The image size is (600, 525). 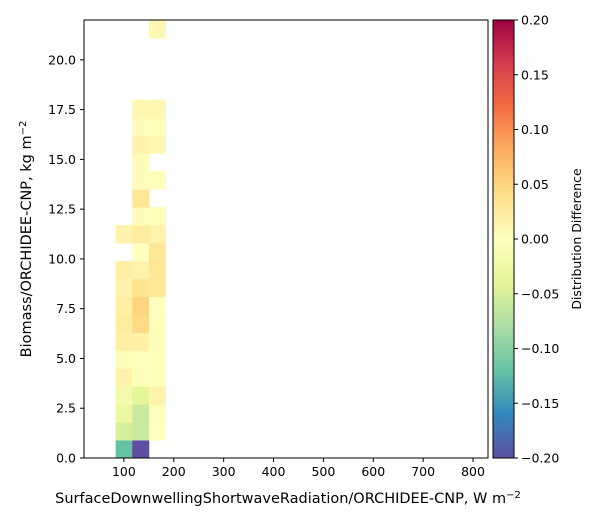 What do you see at coordinates (576, 239) in the screenshot?
I see `colorbar-label: Distribution Difference` at bounding box center [576, 239].